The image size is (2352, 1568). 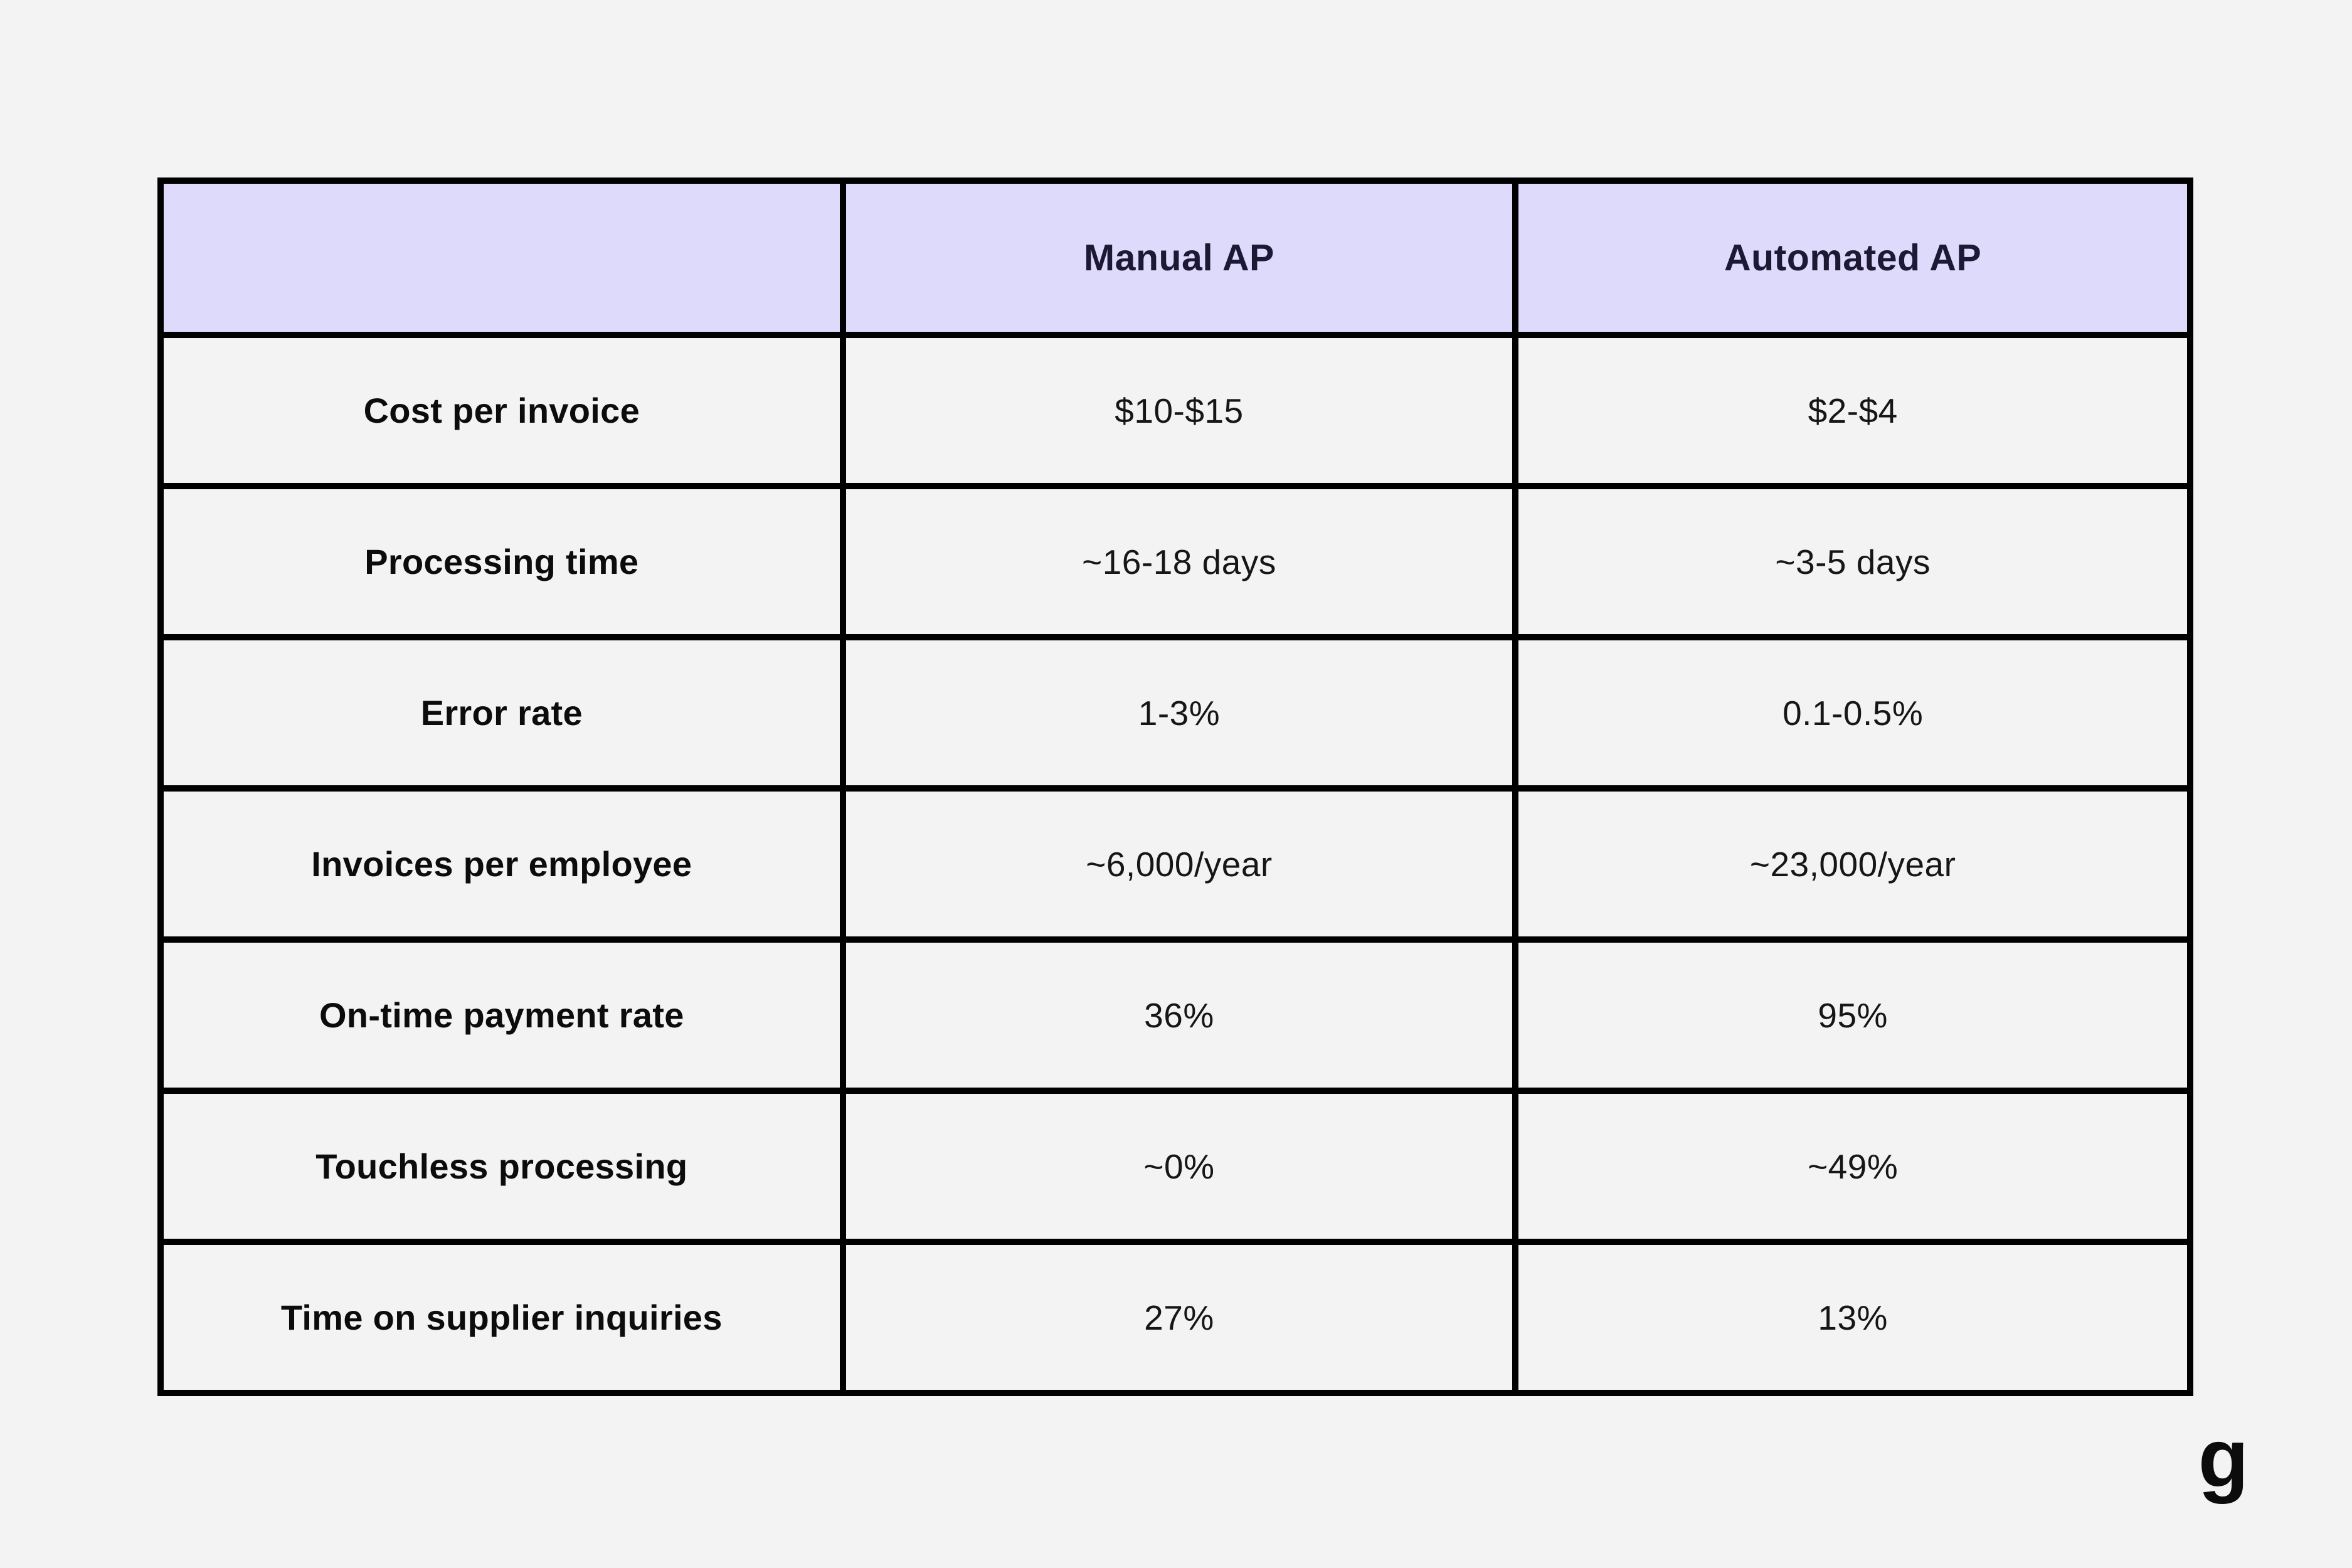 I want to click on header-cell-manual-ap: Manual AP, so click(x=1179, y=257).